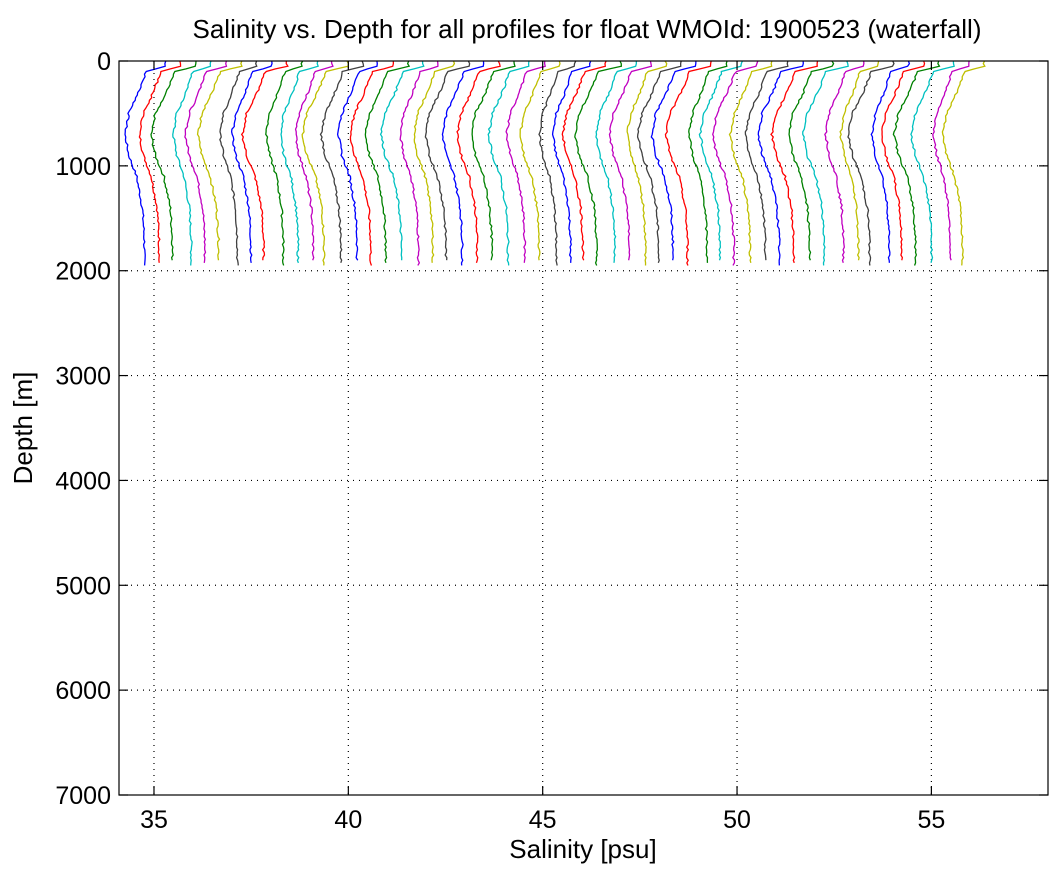 This screenshot has width=1056, height=871. Describe the element at coordinates (582, 849) in the screenshot. I see `x-axis-label: Salinity [psu]` at that location.